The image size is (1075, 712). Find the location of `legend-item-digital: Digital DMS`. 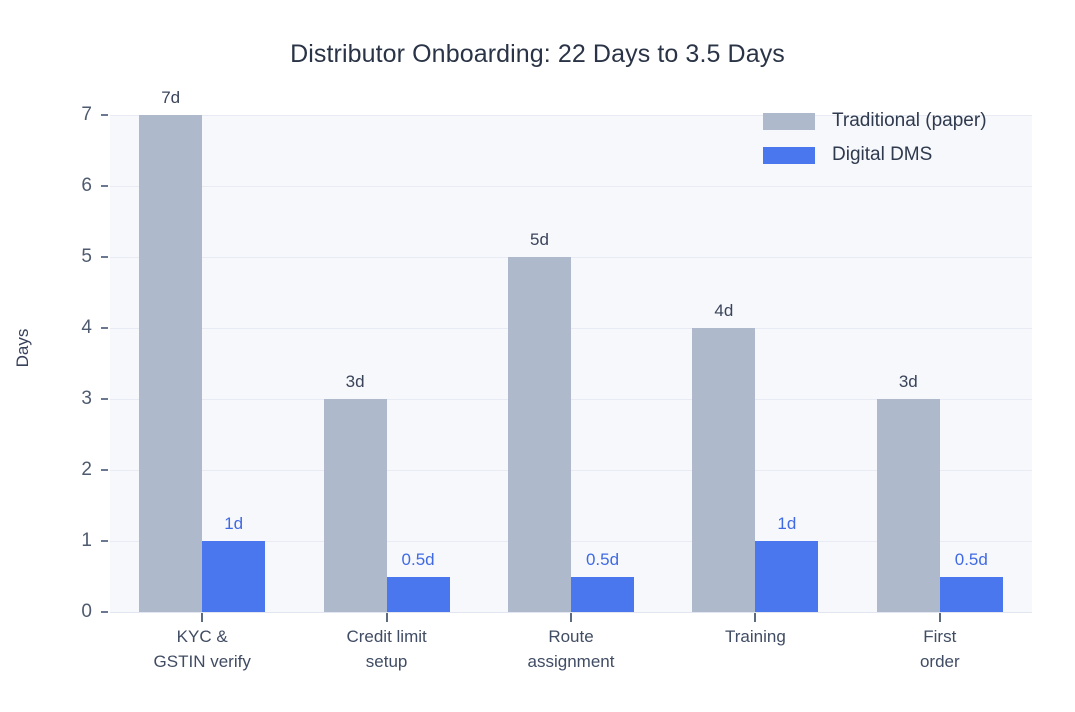

legend-item-digital: Digital DMS is located at coordinates (875, 155).